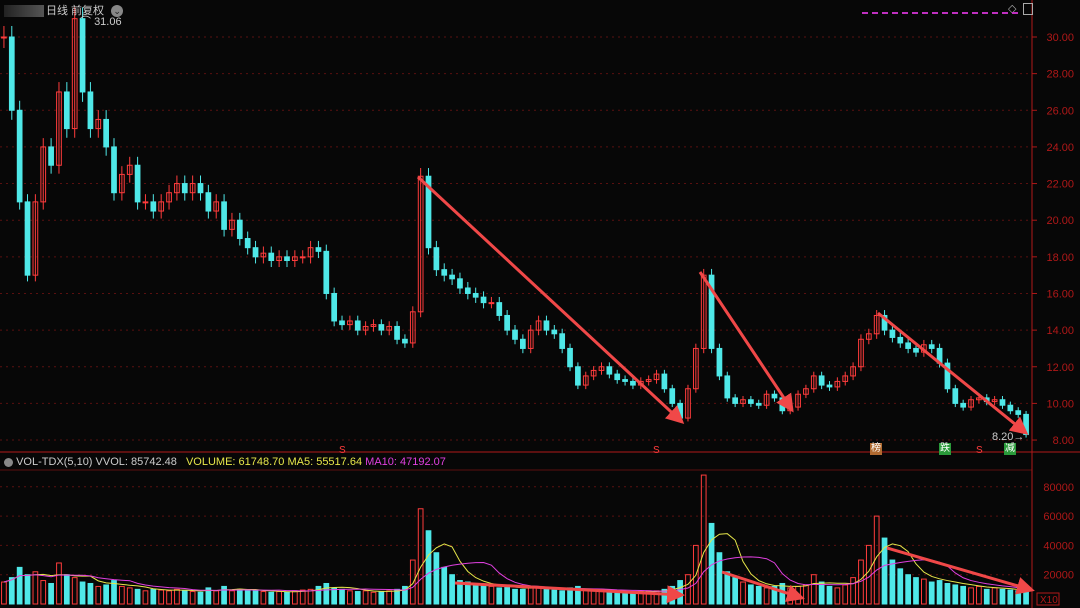 The height and width of the screenshot is (608, 1080). What do you see at coordinates (1060, 75) in the screenshot?
I see `price-tick-label: 28.00` at bounding box center [1060, 75].